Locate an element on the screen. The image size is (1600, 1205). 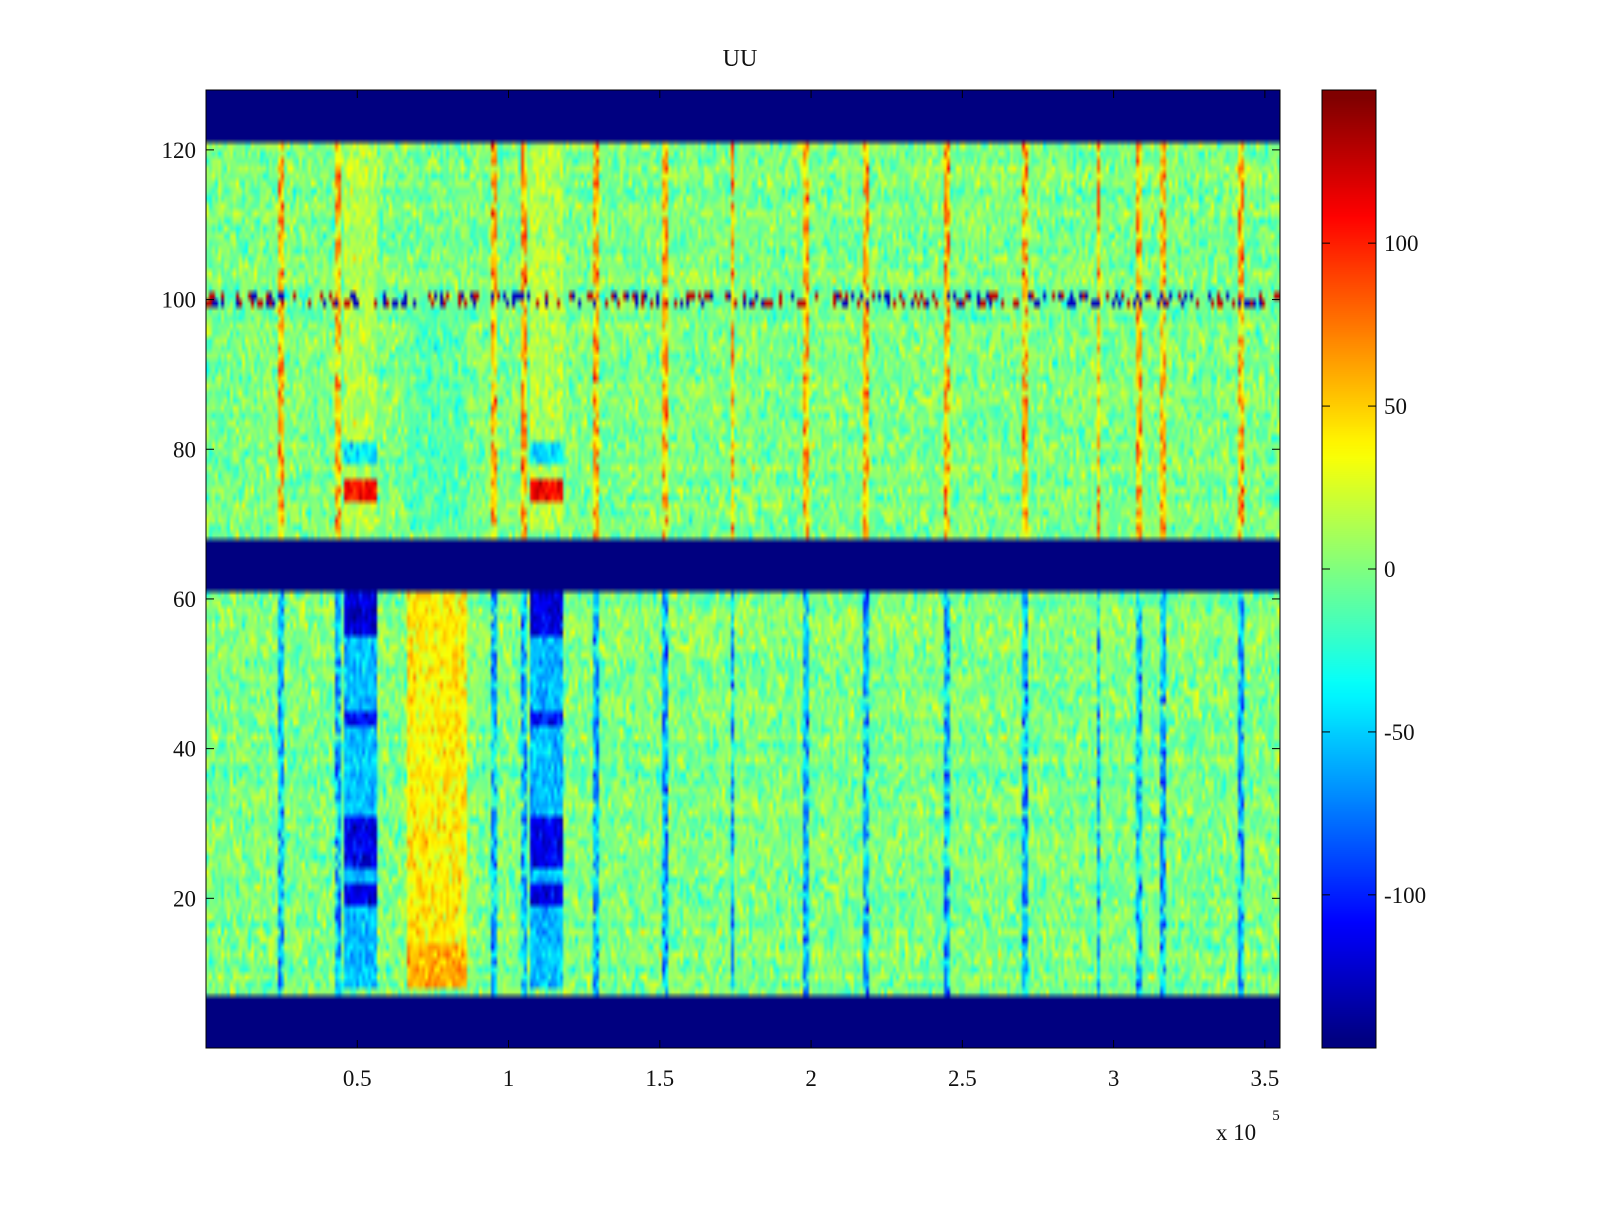
x-tick-label: 3 is located at coordinates (1114, 1078).